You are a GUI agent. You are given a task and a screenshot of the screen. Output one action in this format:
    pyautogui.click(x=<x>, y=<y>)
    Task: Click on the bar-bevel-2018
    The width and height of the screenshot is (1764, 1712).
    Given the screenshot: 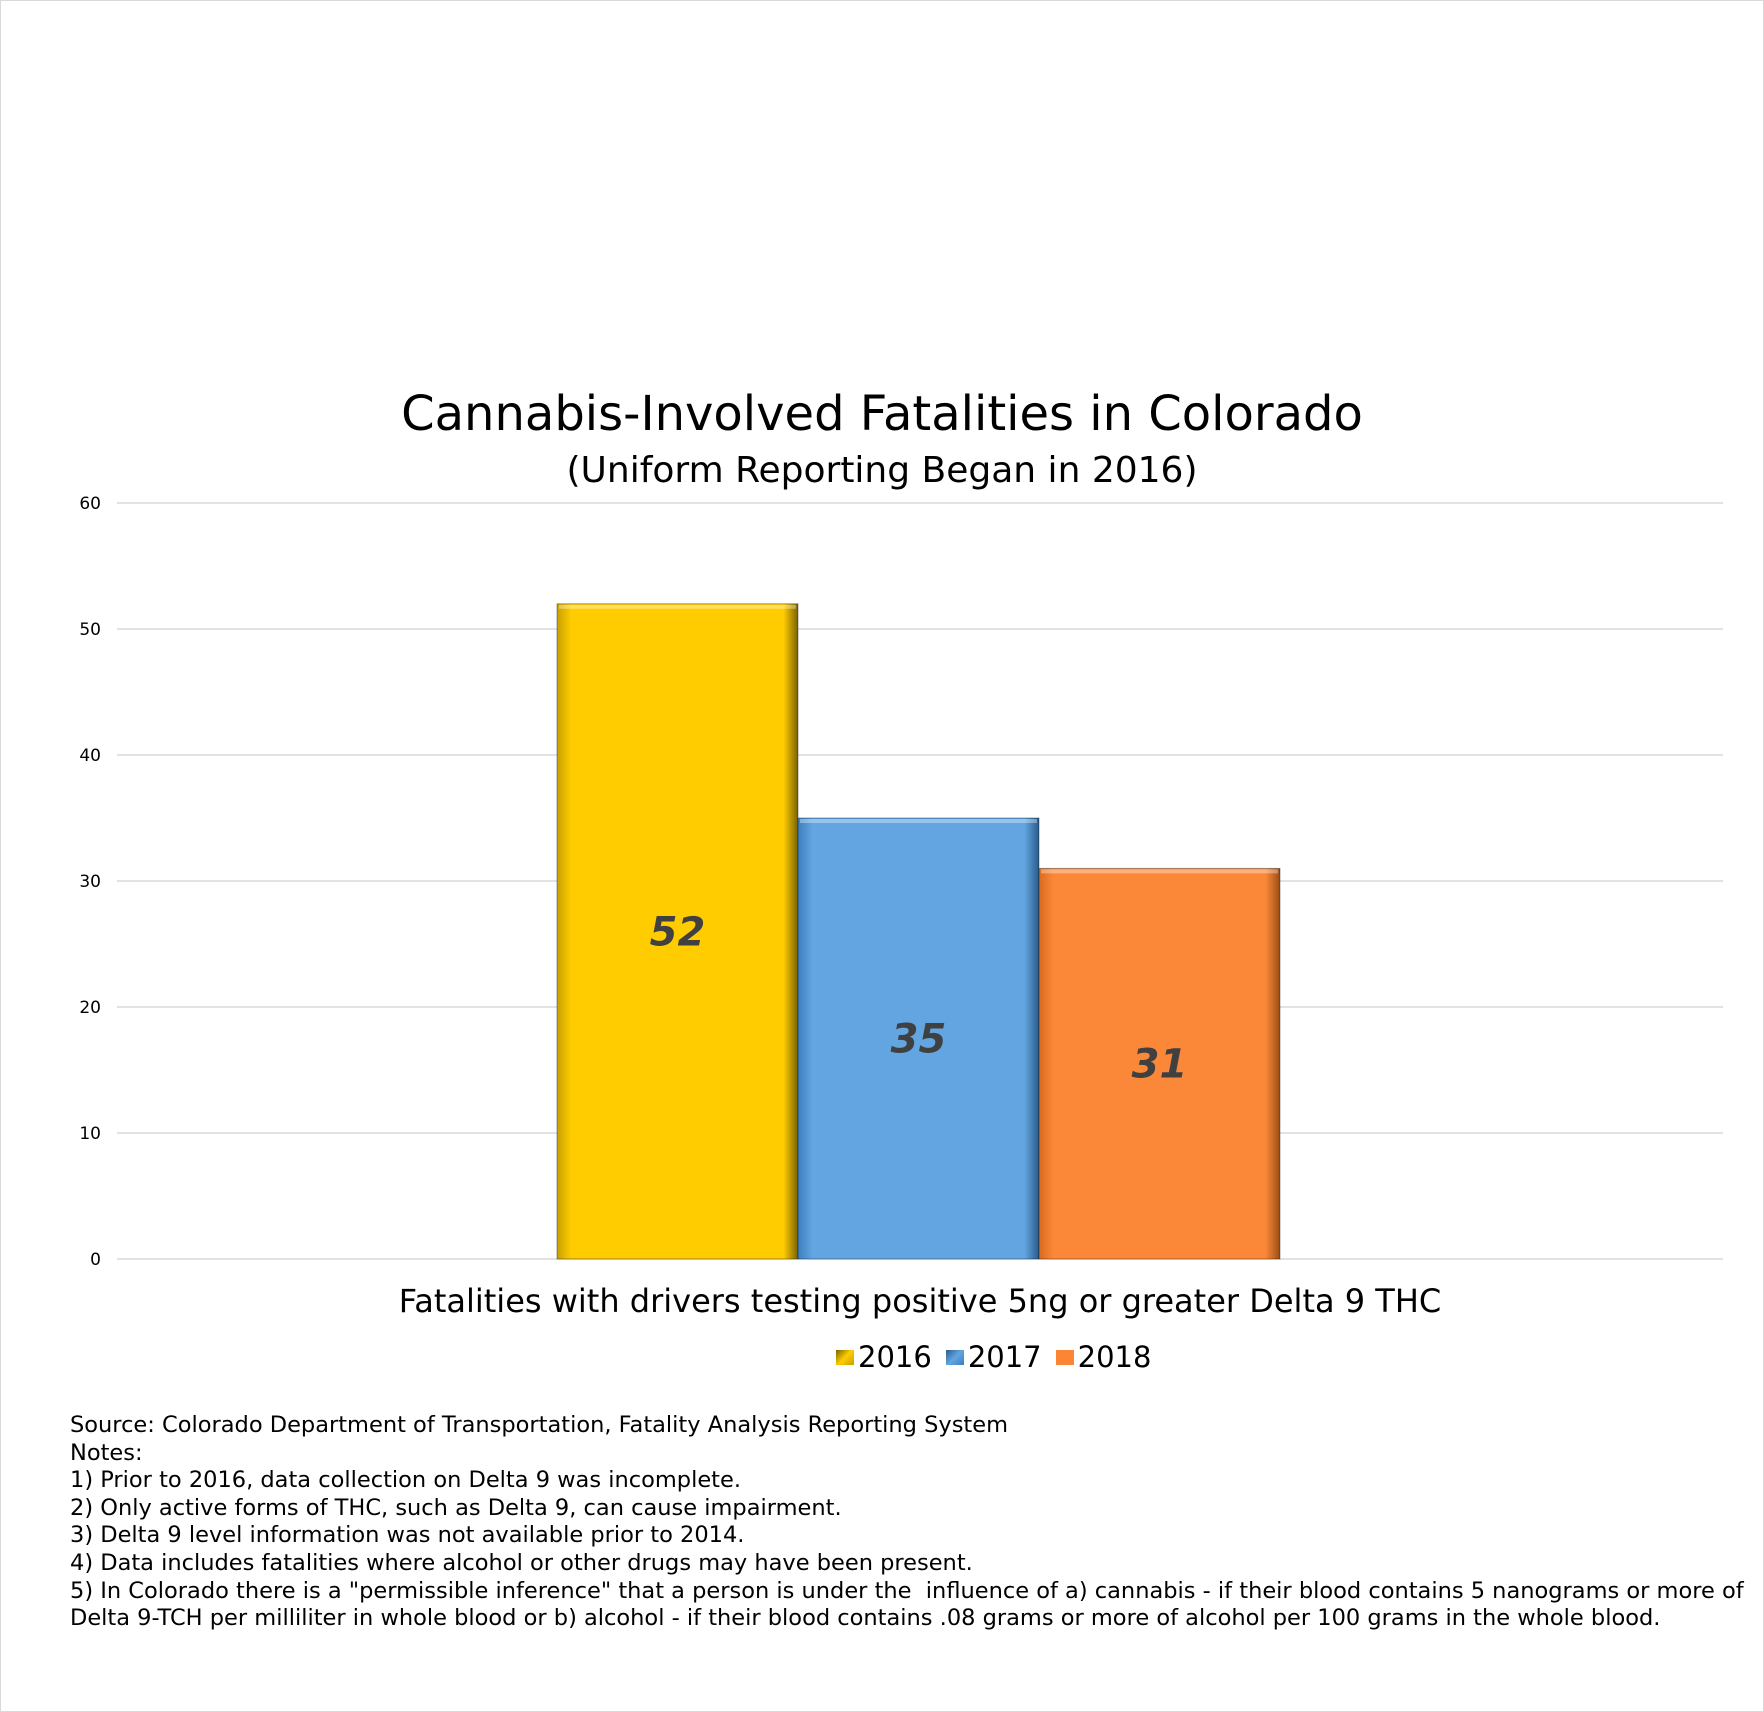 What is the action you would take?
    pyautogui.click(x=1159, y=871)
    